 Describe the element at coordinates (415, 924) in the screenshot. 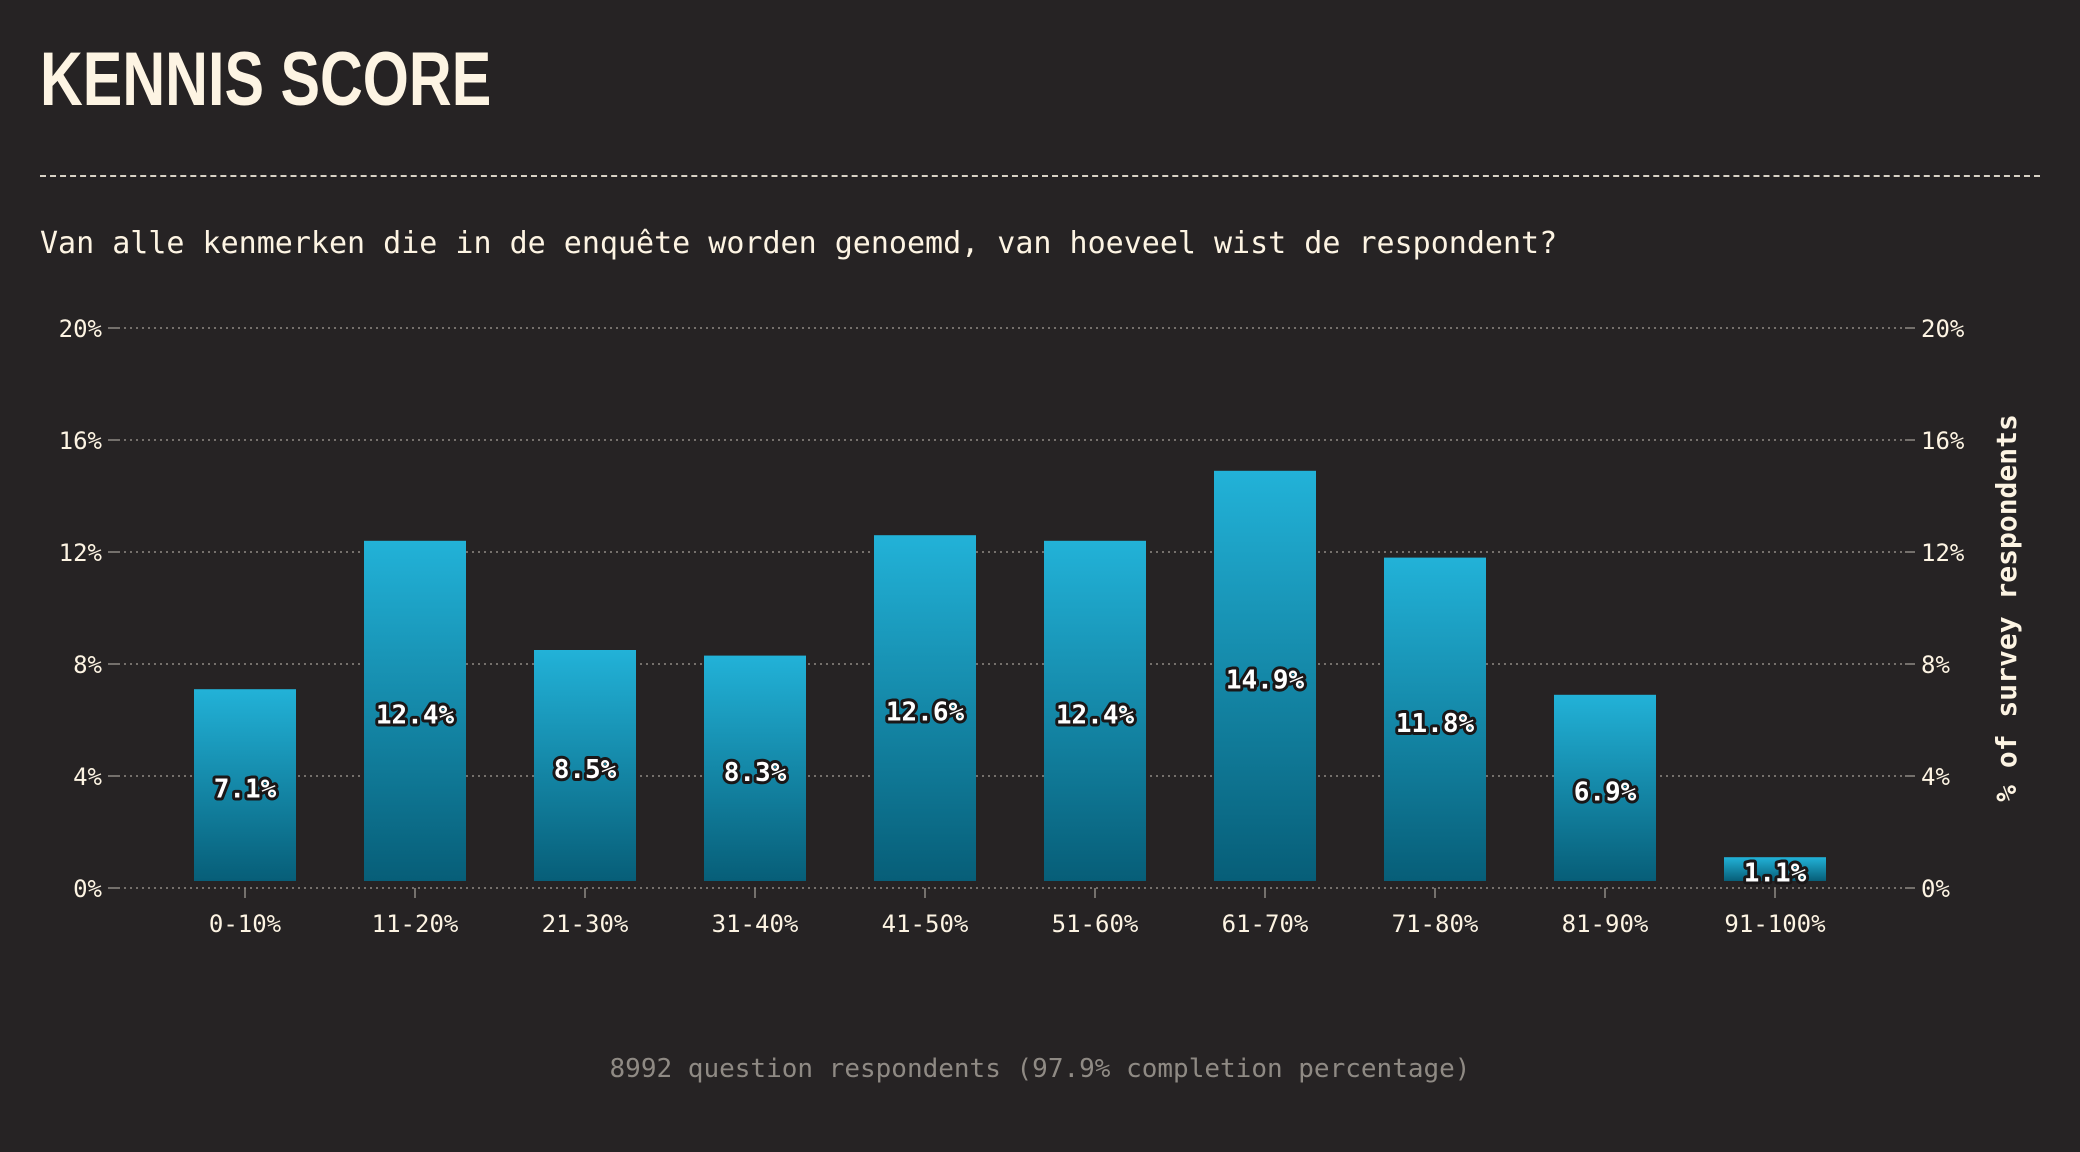

I see `x-tick-label: 11-20%` at that location.